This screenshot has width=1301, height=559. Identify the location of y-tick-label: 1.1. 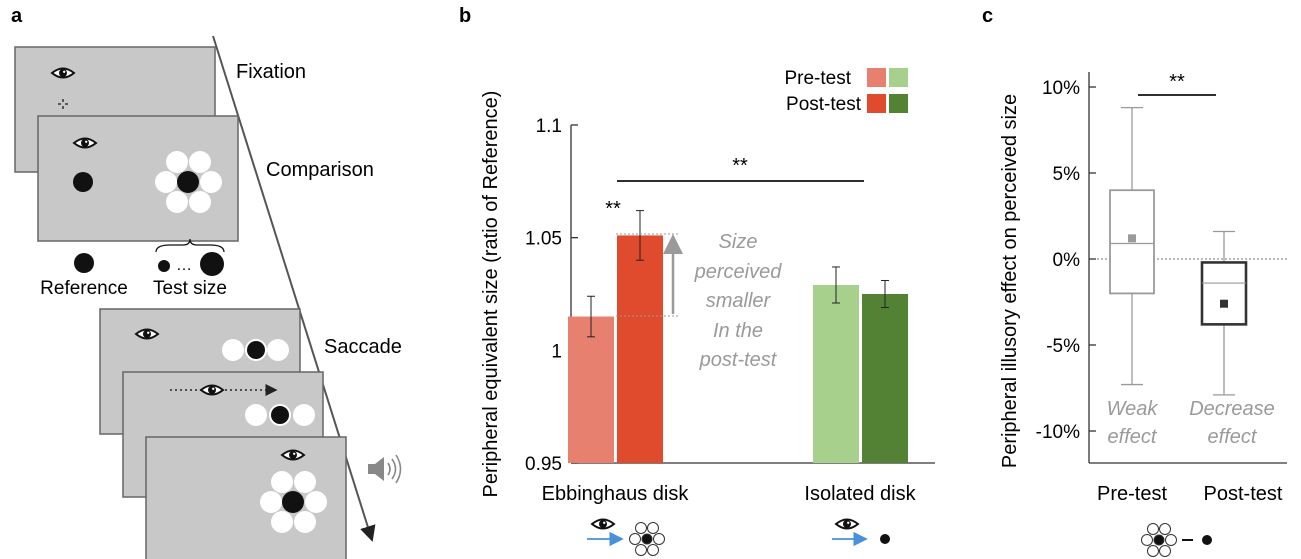
(549, 126).